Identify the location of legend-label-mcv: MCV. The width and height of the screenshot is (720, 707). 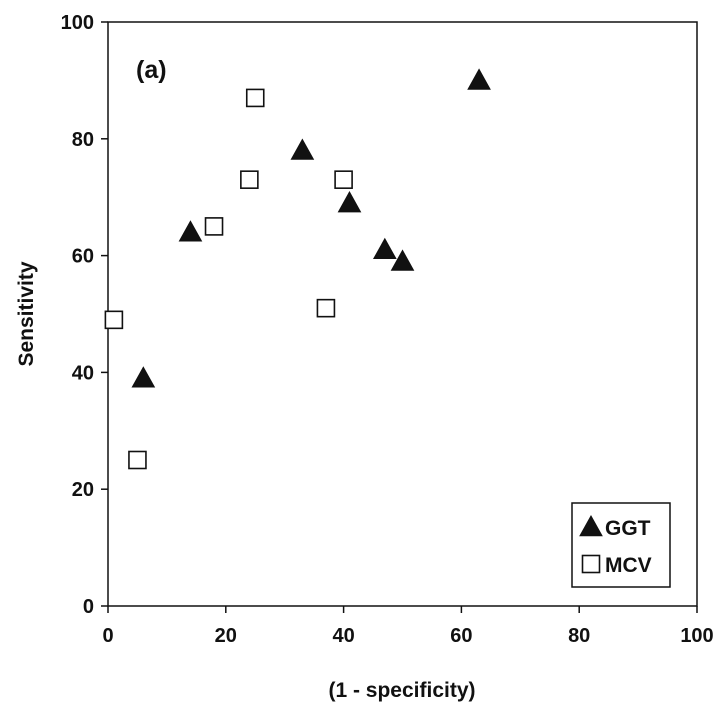
(628, 565).